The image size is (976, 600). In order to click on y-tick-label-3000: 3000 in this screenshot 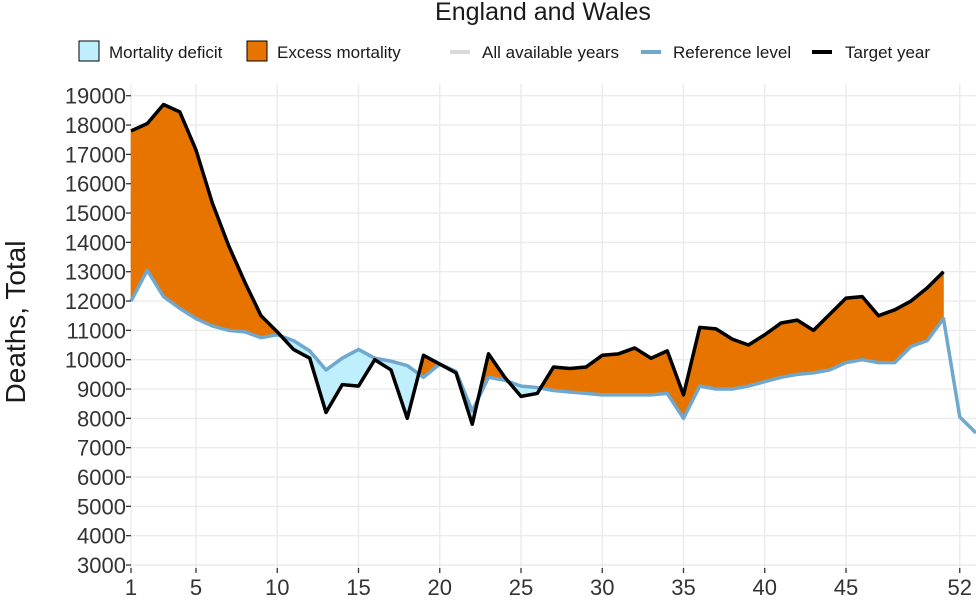, I will do `click(101, 565)`.